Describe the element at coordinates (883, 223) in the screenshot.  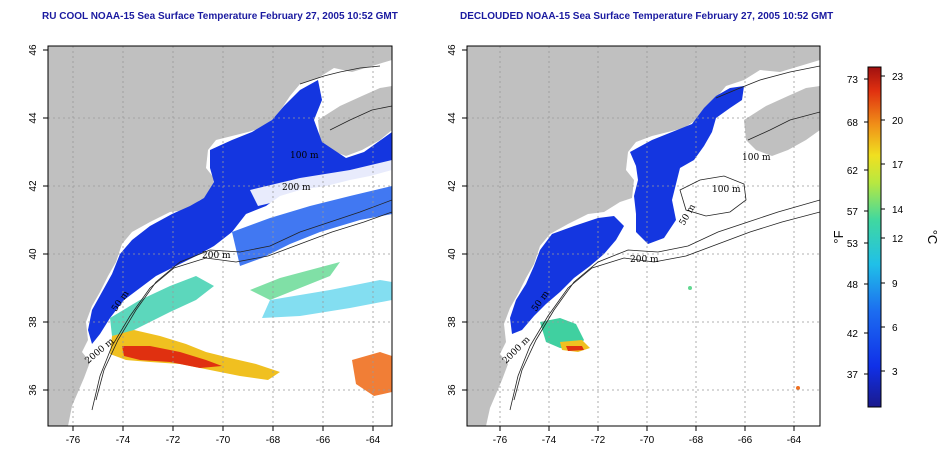
I see `colorbar-celsius-ticks` at that location.